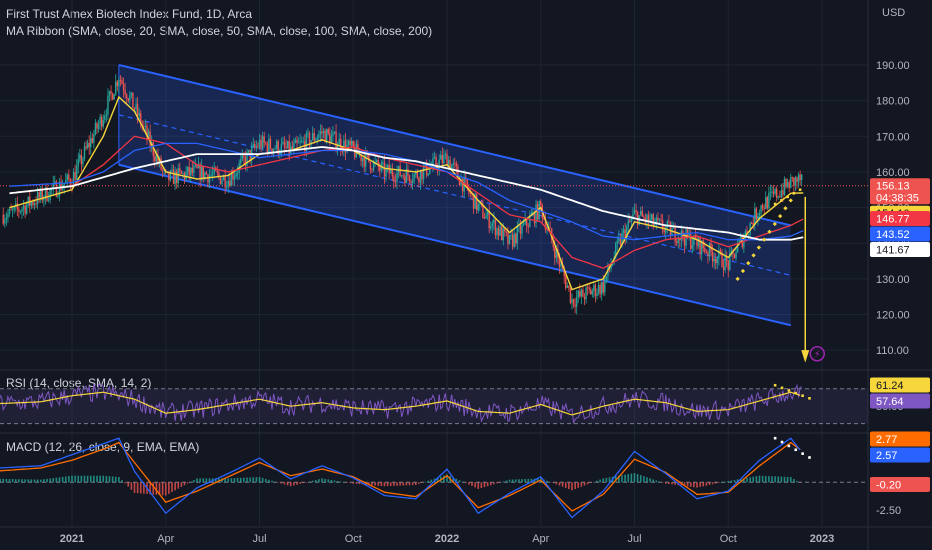  I want to click on time-tick-label: Oct, so click(728, 539).